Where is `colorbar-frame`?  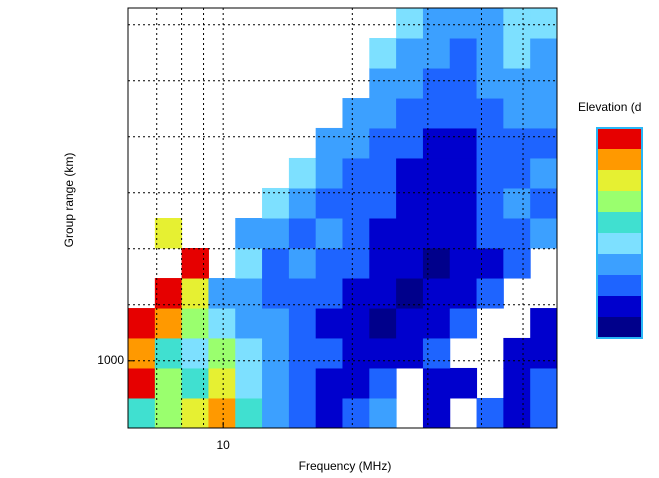
colorbar-frame is located at coordinates (619, 233).